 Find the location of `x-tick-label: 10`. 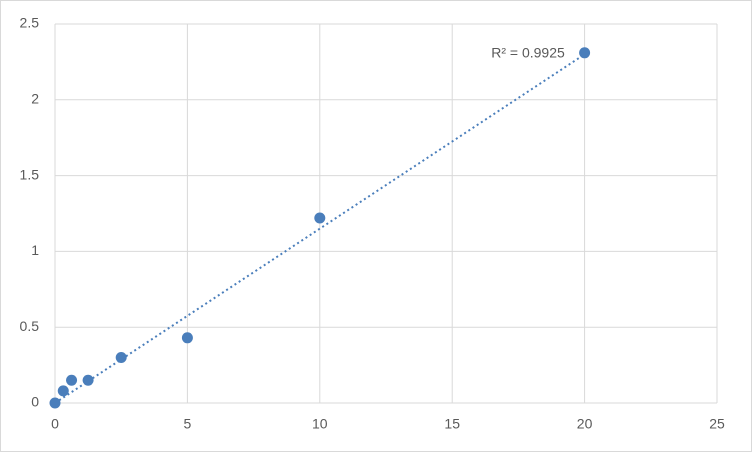

x-tick-label: 10 is located at coordinates (320, 424).